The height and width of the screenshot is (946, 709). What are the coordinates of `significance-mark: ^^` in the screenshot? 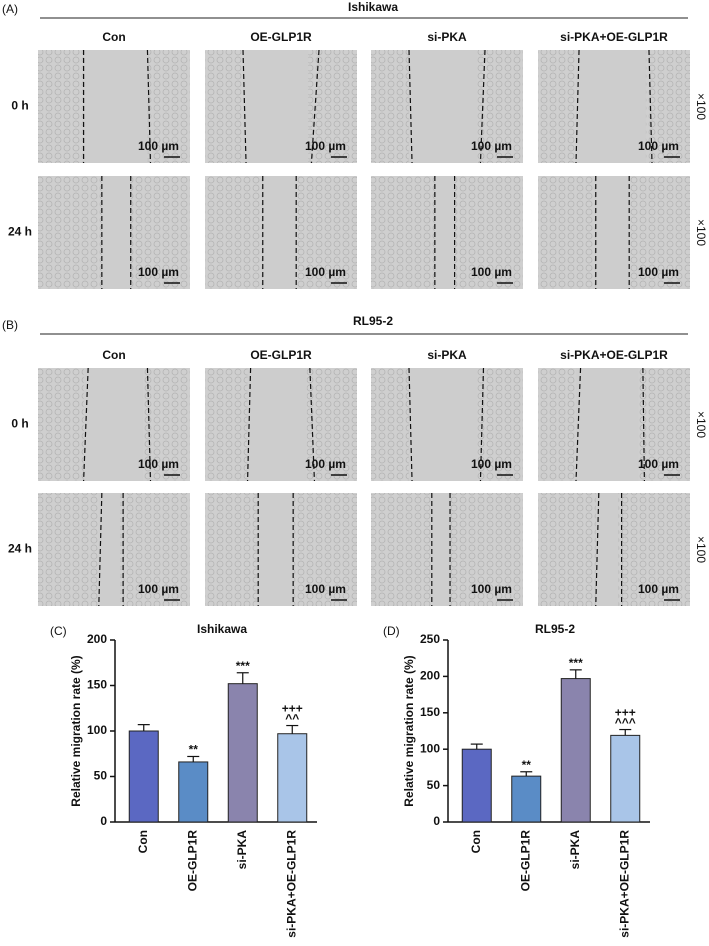 It's located at (292, 719).